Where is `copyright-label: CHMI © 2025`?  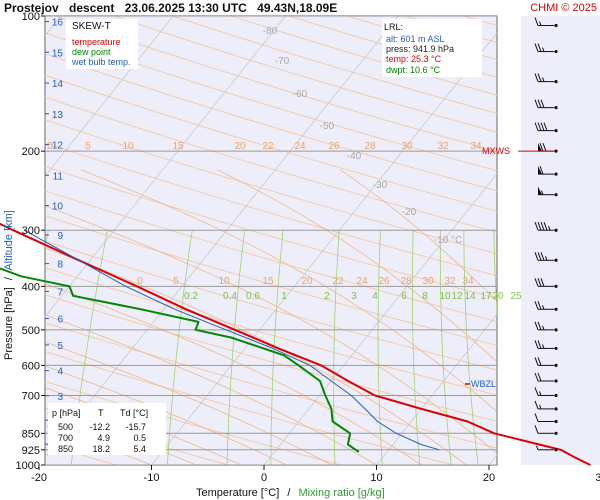
copyright-label: CHMI © 2025 is located at coordinates (563, 8).